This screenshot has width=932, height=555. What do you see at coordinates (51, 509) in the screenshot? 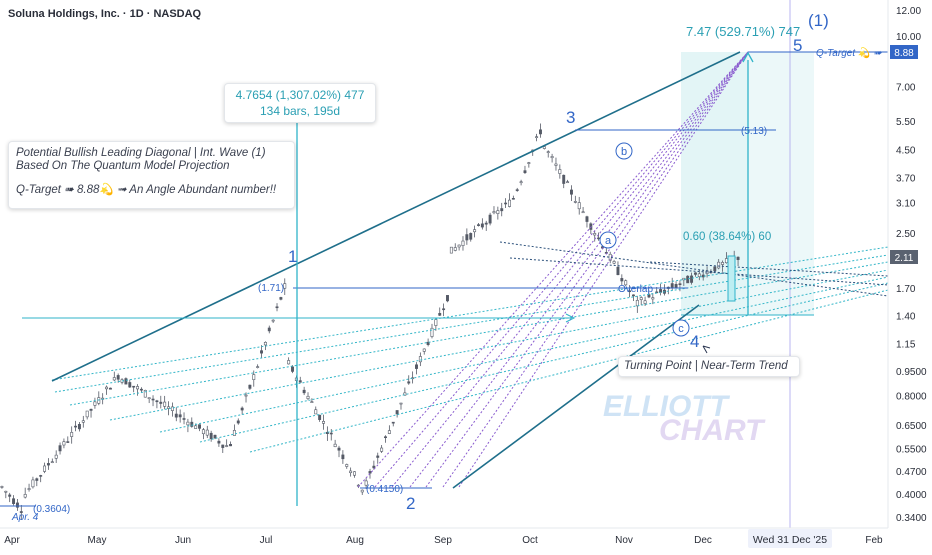
I see `level-label-0-3604: (0.3604)` at bounding box center [51, 509].